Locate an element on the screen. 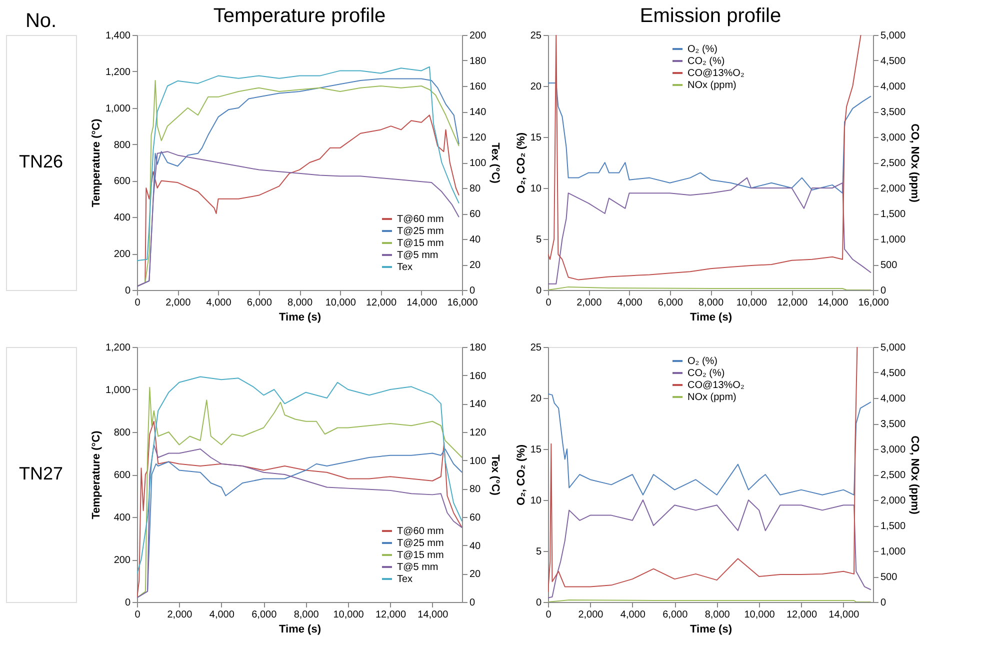 Image resolution: width=995 pixels, height=668 pixels. y-tick-label: 1,000 is located at coordinates (118, 108).